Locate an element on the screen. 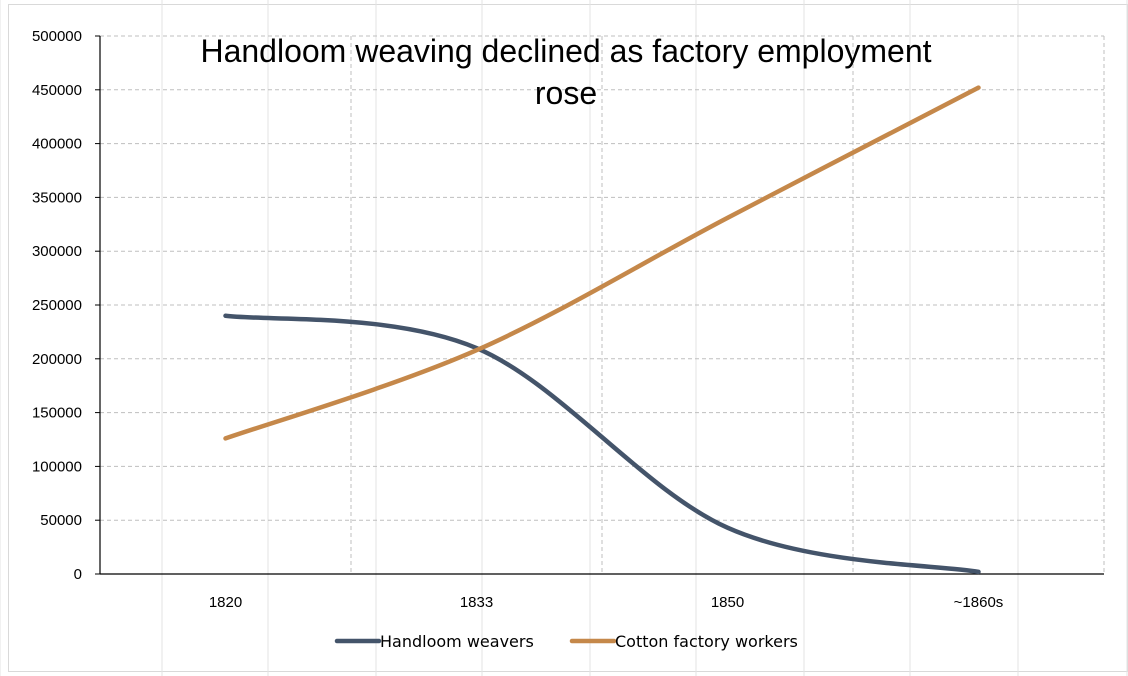 The height and width of the screenshot is (676, 1128). y-tick-label: 150000 is located at coordinates (57, 413).